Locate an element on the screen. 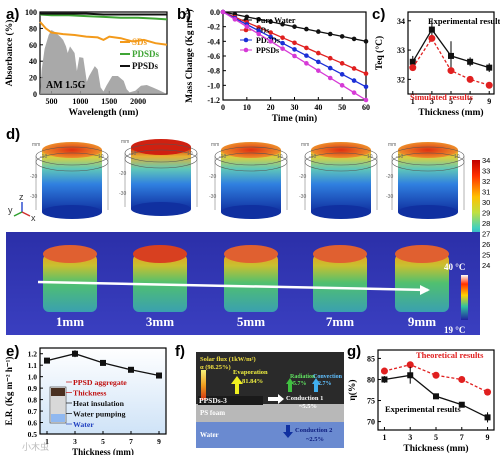  y-axis-label: E.R. (Kg m⁻² h⁻¹) is located at coordinates (9, 391).